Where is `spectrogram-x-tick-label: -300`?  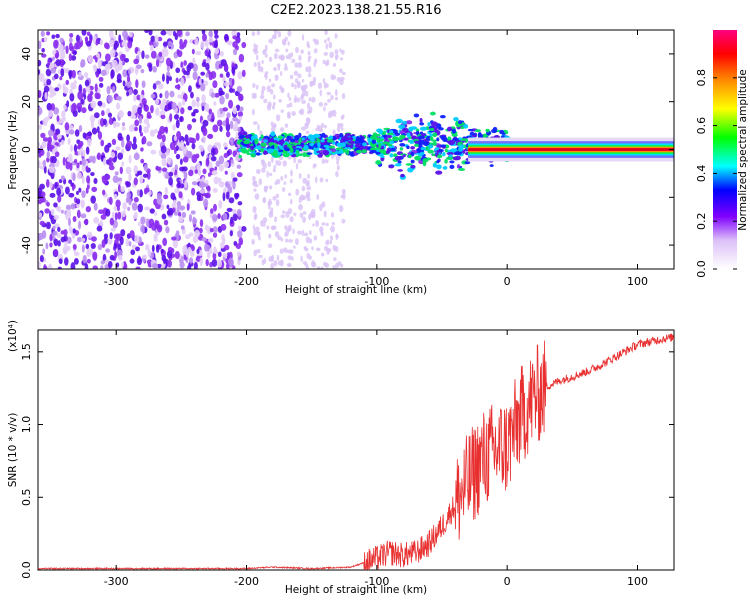 spectrogram-x-tick-label: -300 is located at coordinates (116, 281).